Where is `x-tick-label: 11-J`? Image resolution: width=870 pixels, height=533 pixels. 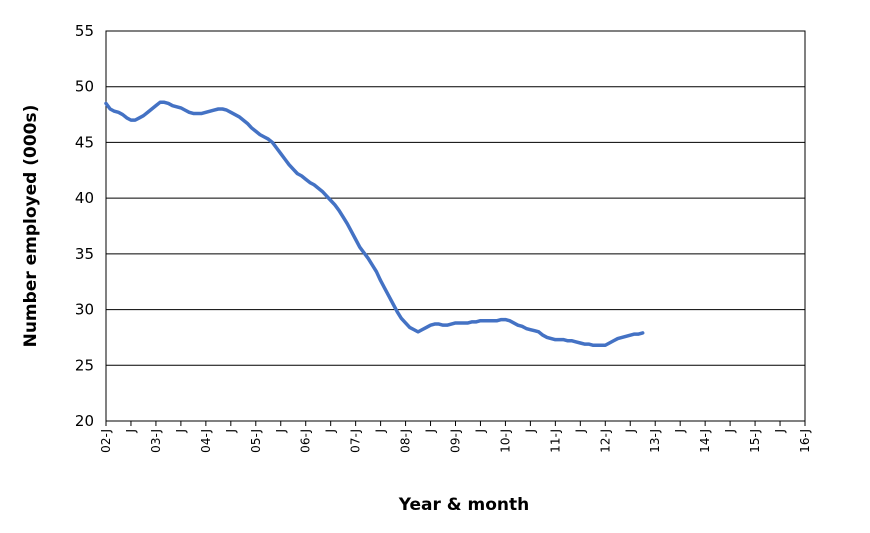 x-tick-label: 11-J is located at coordinates (555, 441).